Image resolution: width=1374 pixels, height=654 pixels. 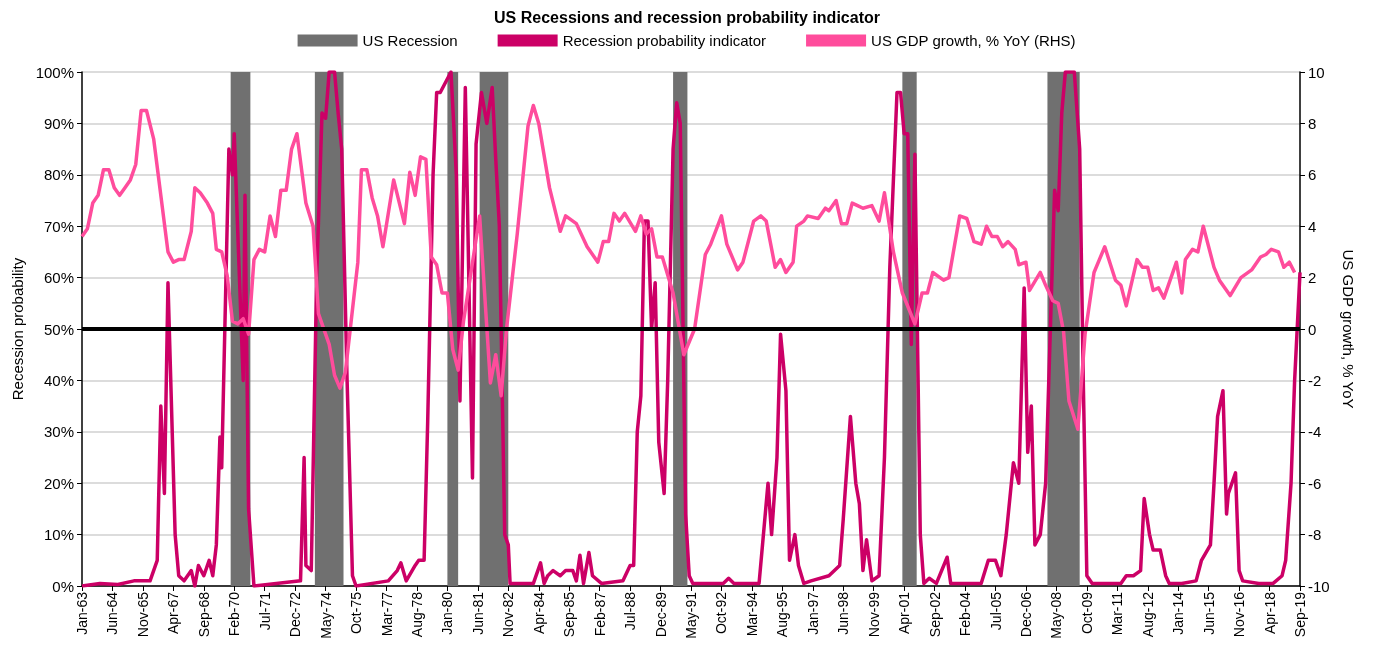 What do you see at coordinates (751, 614) in the screenshot?
I see `x-tick-label: Mar-94` at bounding box center [751, 614].